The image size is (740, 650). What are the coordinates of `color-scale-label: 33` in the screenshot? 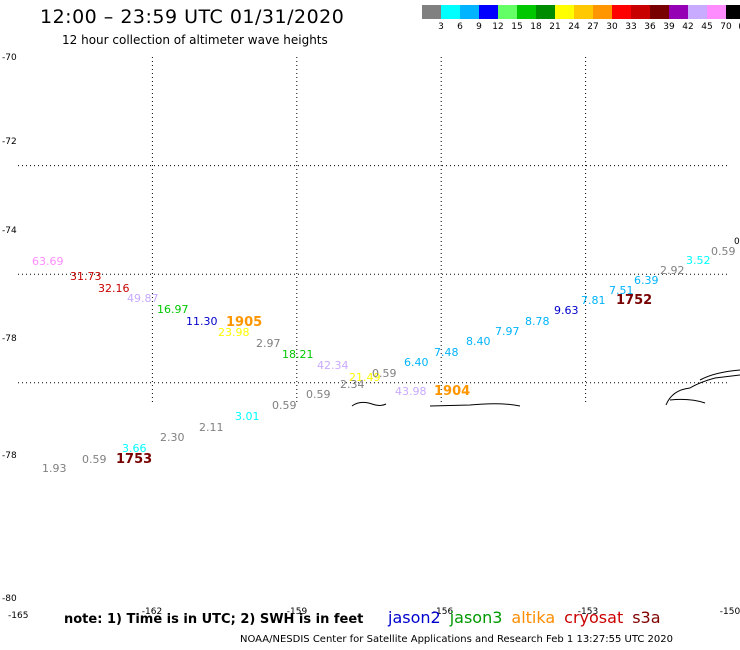 It's located at (631, 27).